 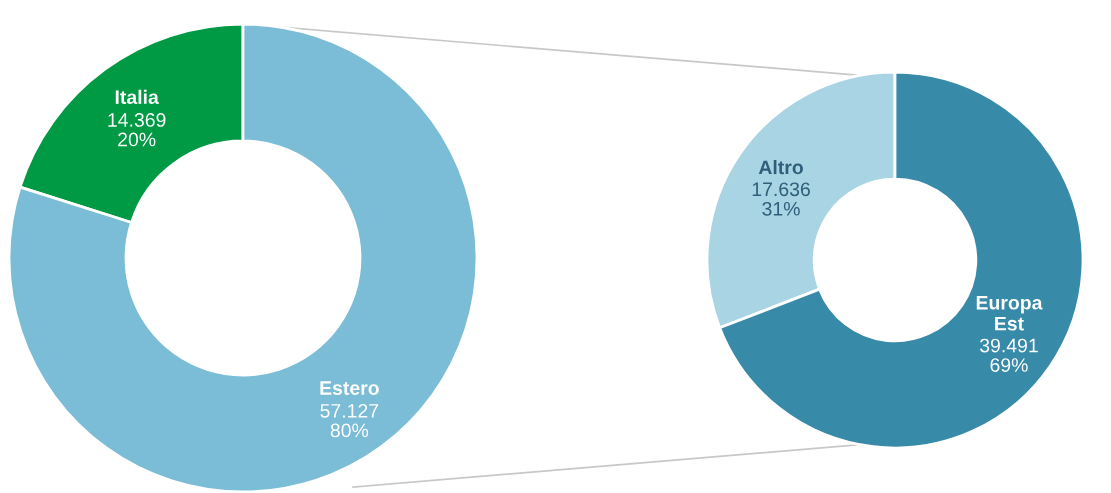 What do you see at coordinates (349, 388) in the screenshot?
I see `slice-label: Estero` at bounding box center [349, 388].